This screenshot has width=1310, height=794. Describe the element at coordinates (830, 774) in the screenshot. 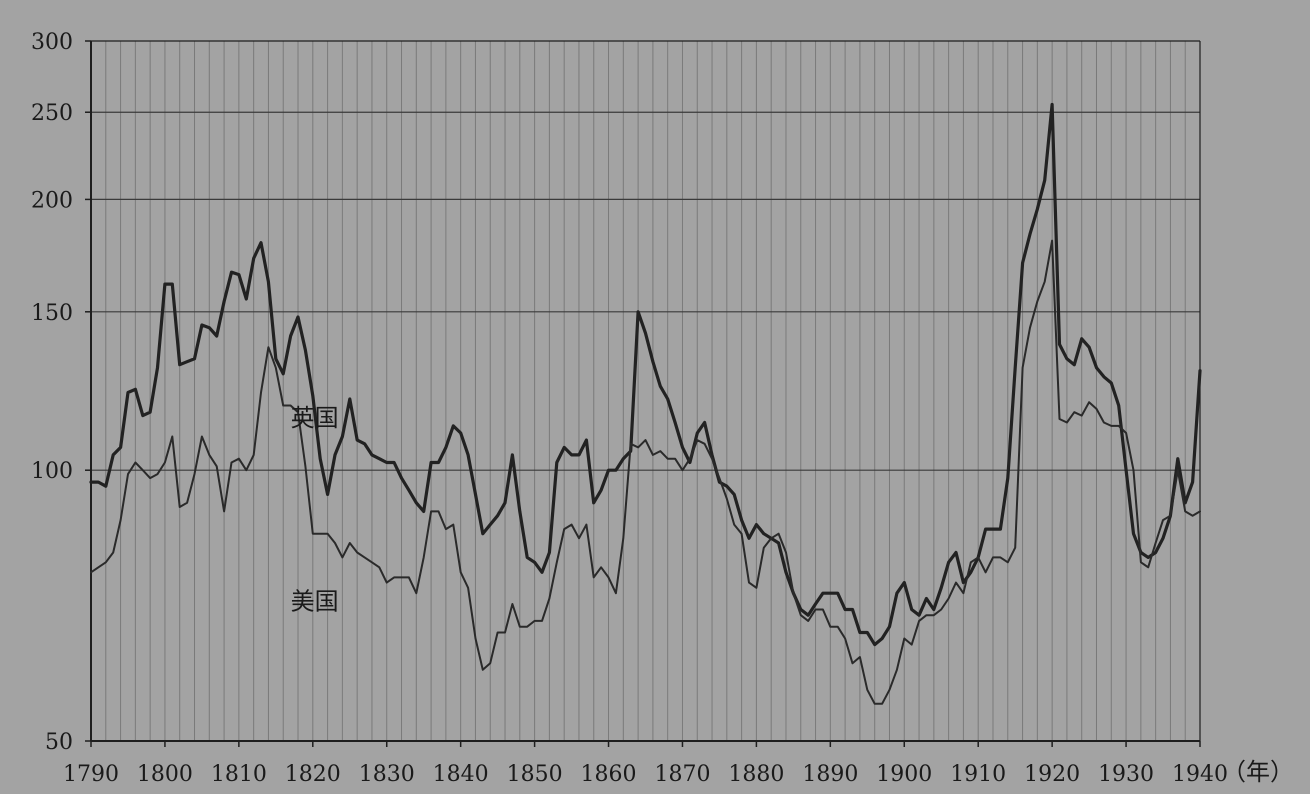

I see `x-tick-label: 1890` at that location.